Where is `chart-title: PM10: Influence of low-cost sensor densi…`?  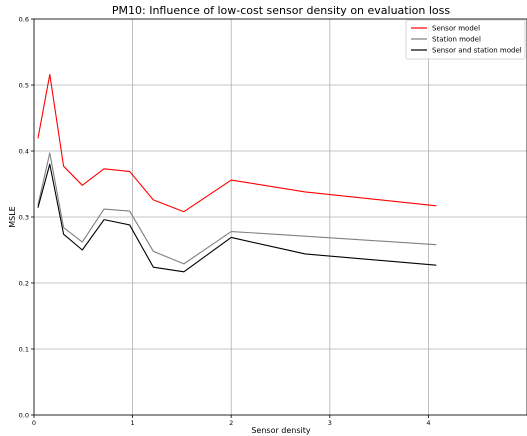
chart-title: PM10: Influence of low-cost sensor densi… is located at coordinates (281, 10).